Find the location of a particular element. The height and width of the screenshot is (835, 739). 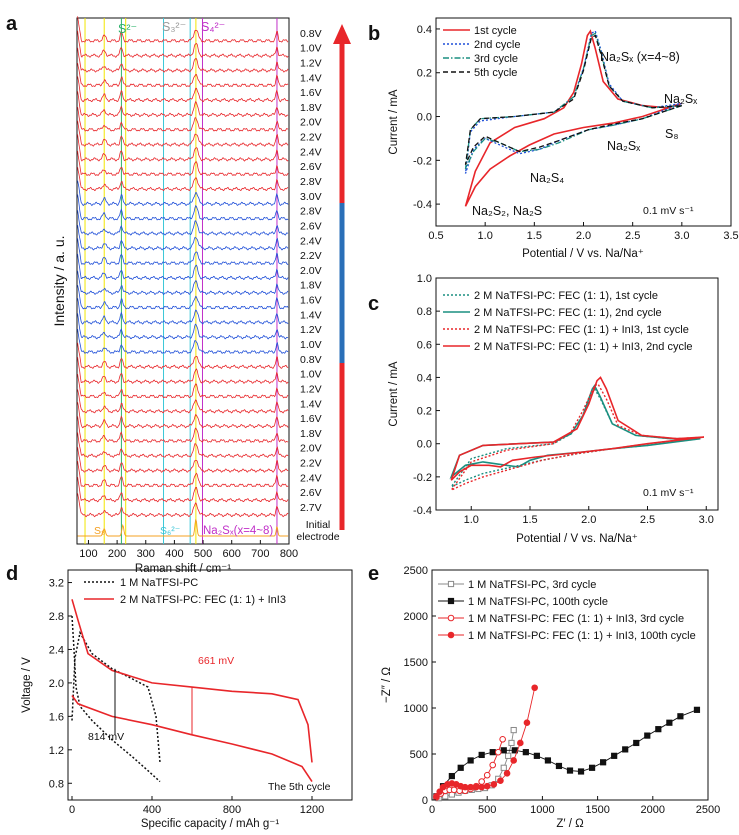

legend-label: 2 M NaTFSI-PC: FEC (1: 1), 1st cycle is located at coordinates (566, 296).